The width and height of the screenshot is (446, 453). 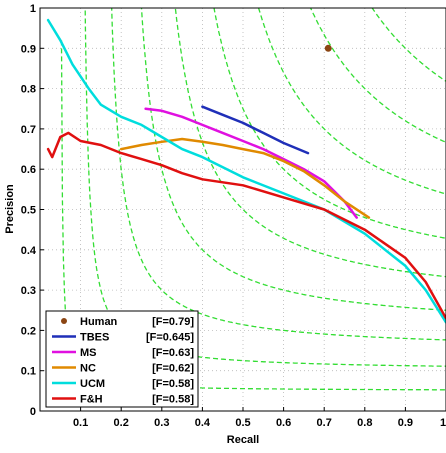 What do you see at coordinates (28, 49) in the screenshot?
I see `y-tick-label-9: 0.9` at bounding box center [28, 49].